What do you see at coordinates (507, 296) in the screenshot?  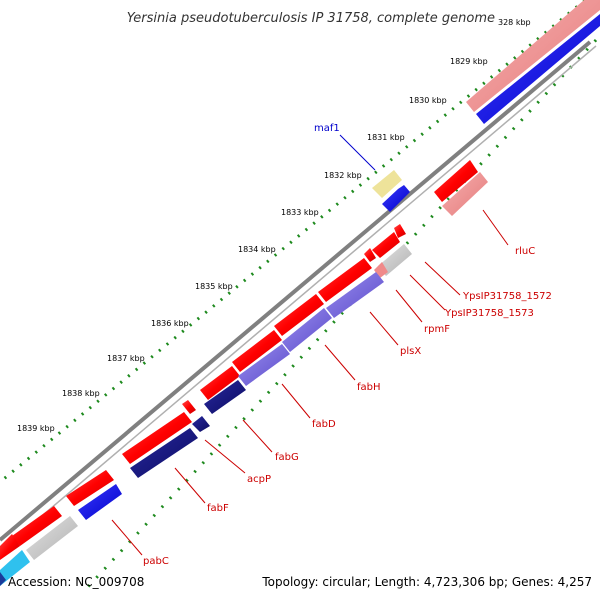 I see `gene-label-YpsIP31758_1572: YpsIP31758_1572` at bounding box center [507, 296].